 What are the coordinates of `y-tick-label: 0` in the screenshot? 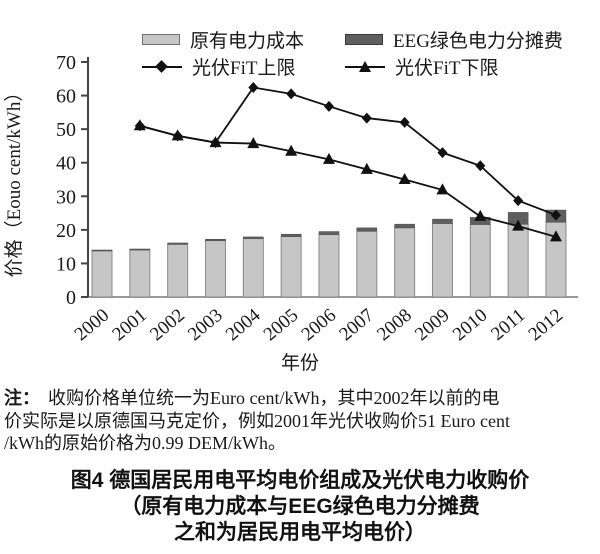 It's located at (71, 298).